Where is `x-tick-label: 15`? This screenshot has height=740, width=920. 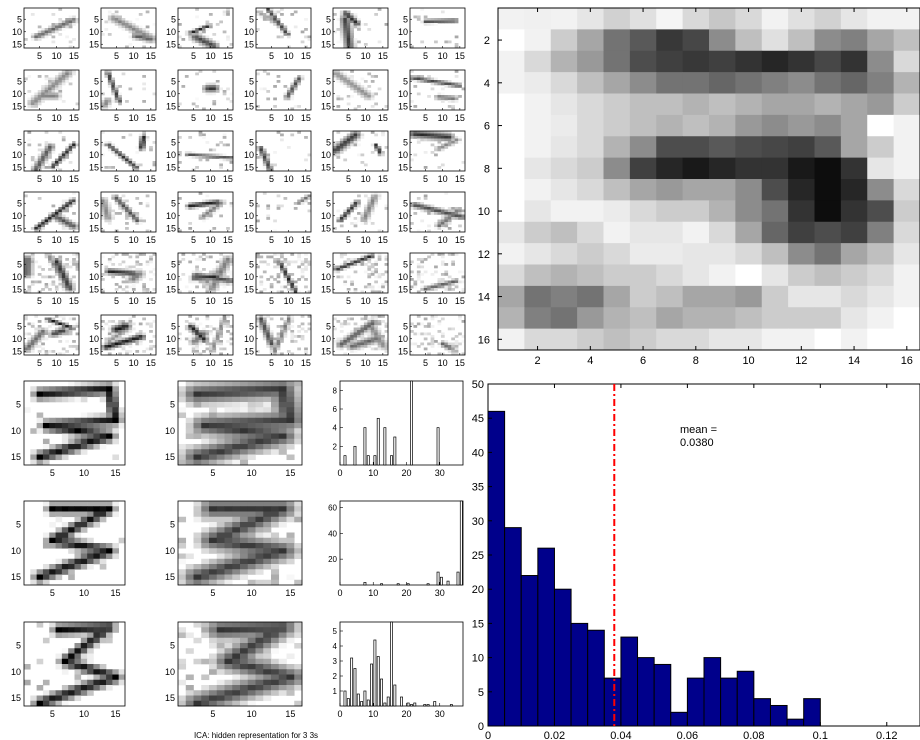
x-tick-label: 15 is located at coordinates (228, 301).